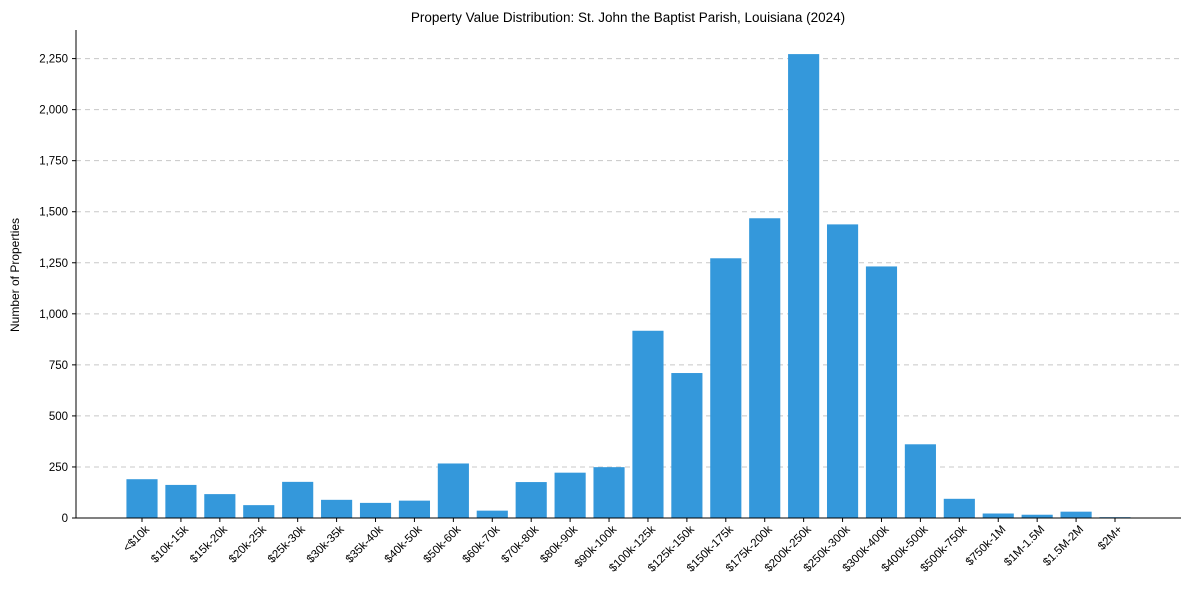 The image size is (1190, 590). I want to click on y-tick-label: 2,000, so click(53, 111).